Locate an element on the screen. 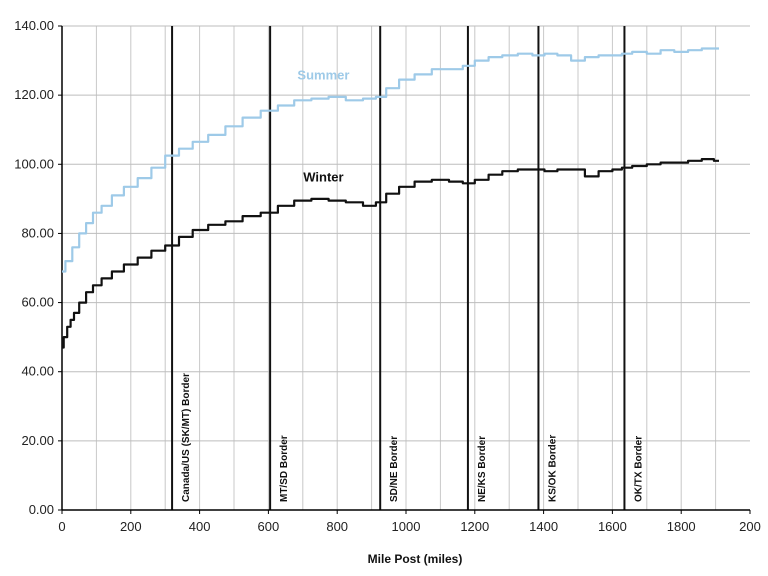 The width and height of the screenshot is (768, 576). x-tick-labels: 0 200 400 600 800 1000 1200 1400 1600 1800 200 is located at coordinates (409, 526).